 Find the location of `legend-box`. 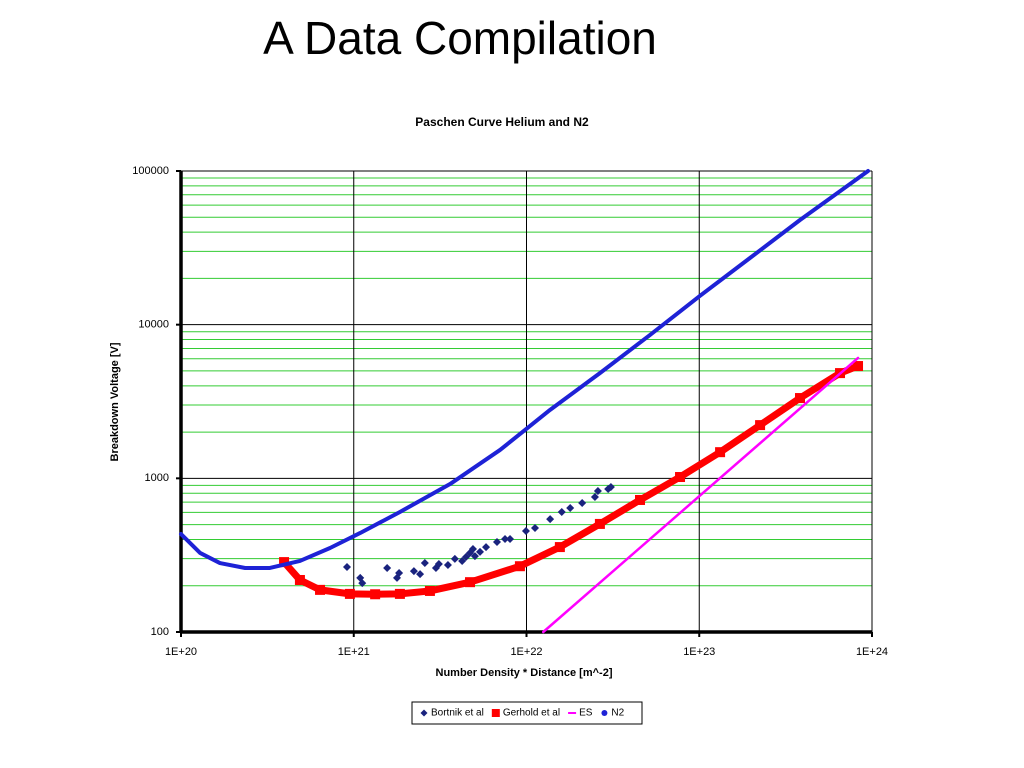

legend-box is located at coordinates (527, 713).